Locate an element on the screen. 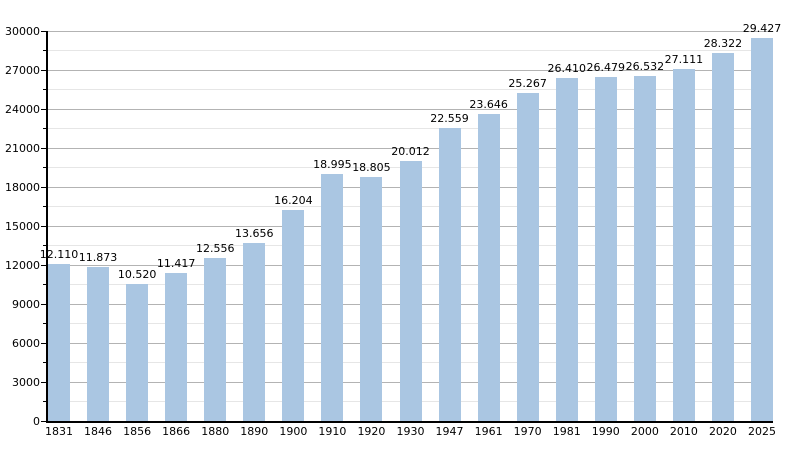 This screenshot has height=450, width=800. bar-1990 is located at coordinates (605, 248).